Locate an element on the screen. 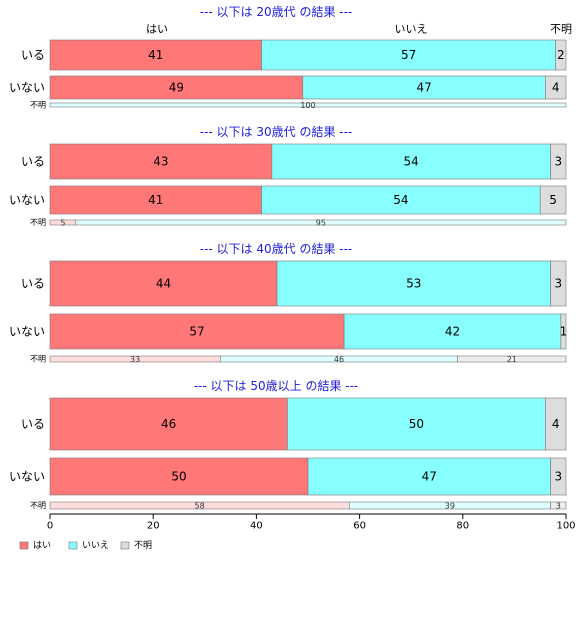 This screenshot has width=580, height=636. bar-value-label: 58 is located at coordinates (200, 506).